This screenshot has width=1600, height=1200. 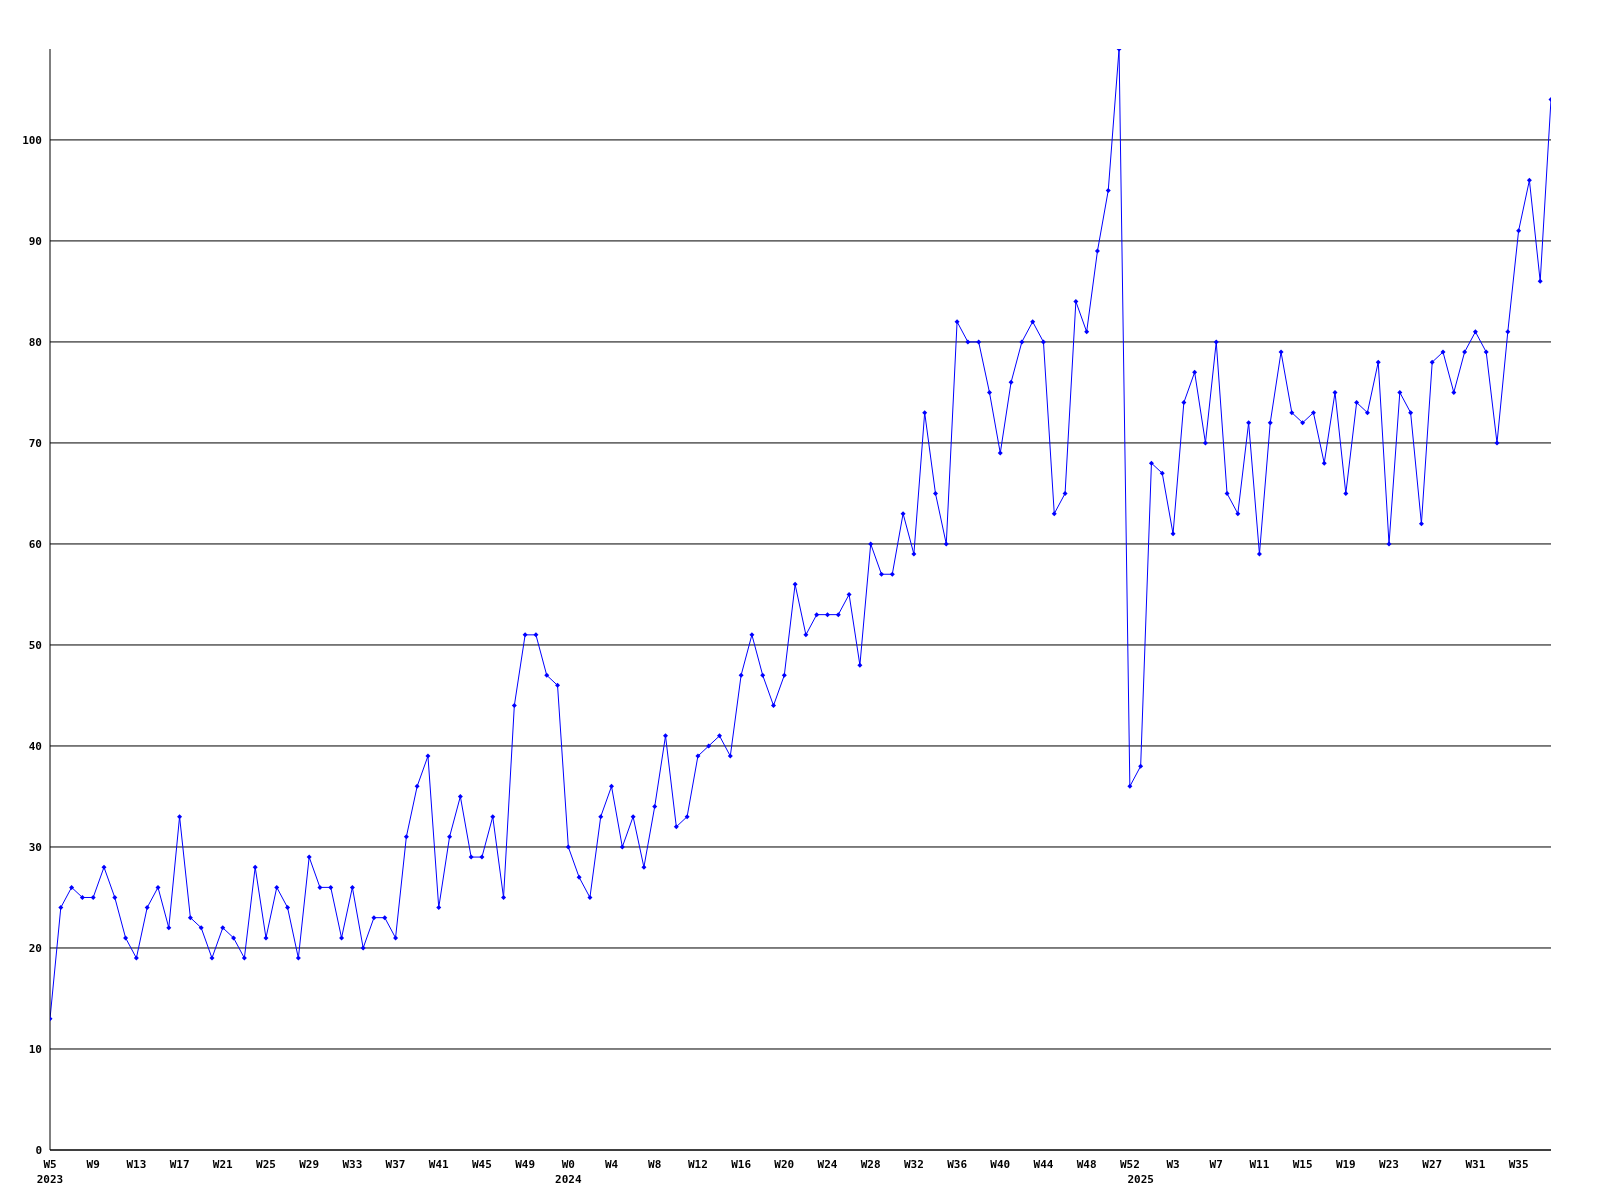 I want to click on x-tick-label: W13, so click(x=136, y=1164).